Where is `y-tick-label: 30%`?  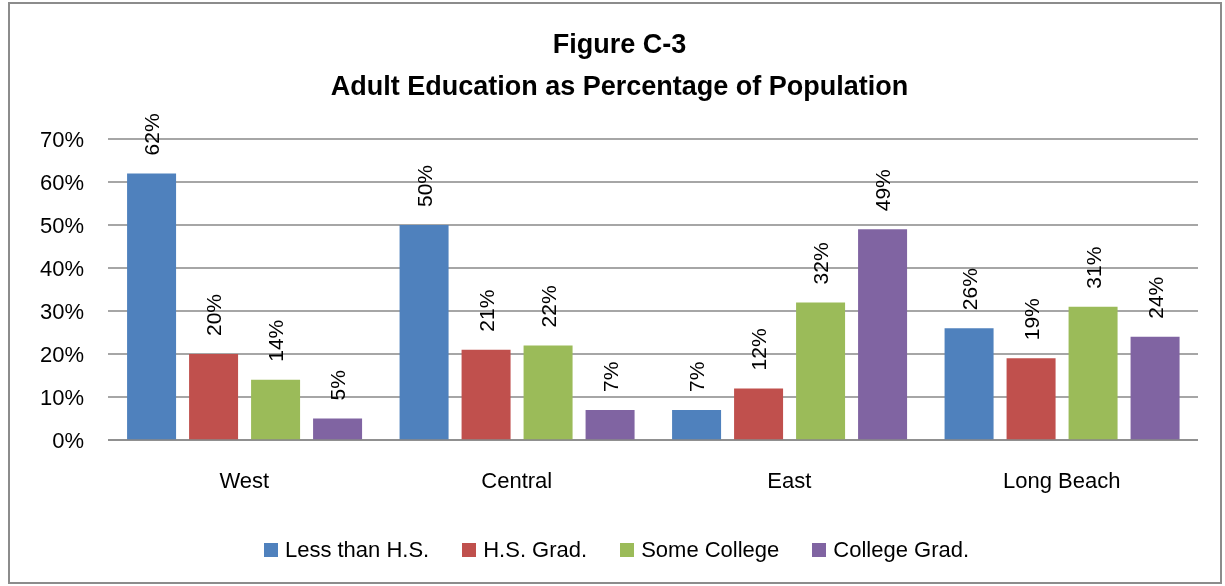
y-tick-label: 30% is located at coordinates (61, 311).